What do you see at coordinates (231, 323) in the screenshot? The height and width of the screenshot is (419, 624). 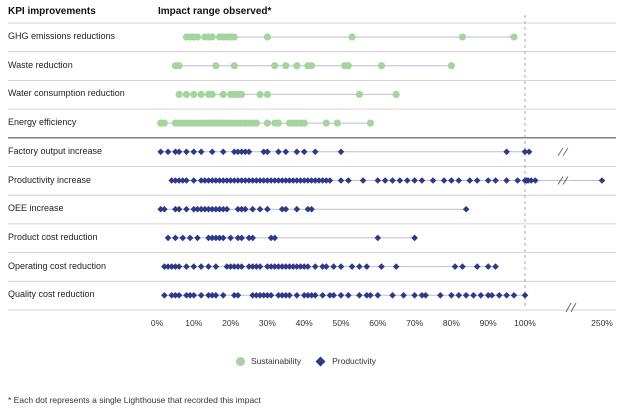 I see `x-tick-label: 20%` at bounding box center [231, 323].